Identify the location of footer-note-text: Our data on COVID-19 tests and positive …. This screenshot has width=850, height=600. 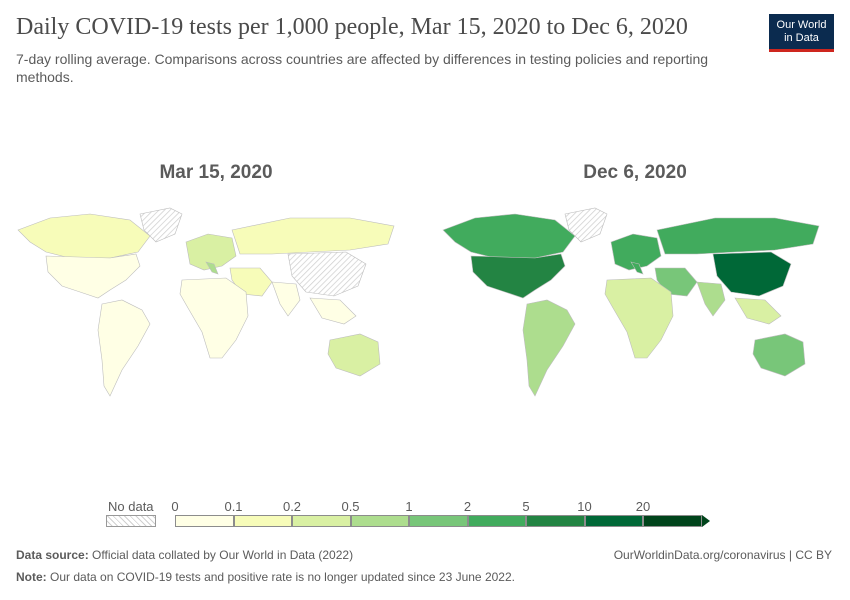
(282, 577).